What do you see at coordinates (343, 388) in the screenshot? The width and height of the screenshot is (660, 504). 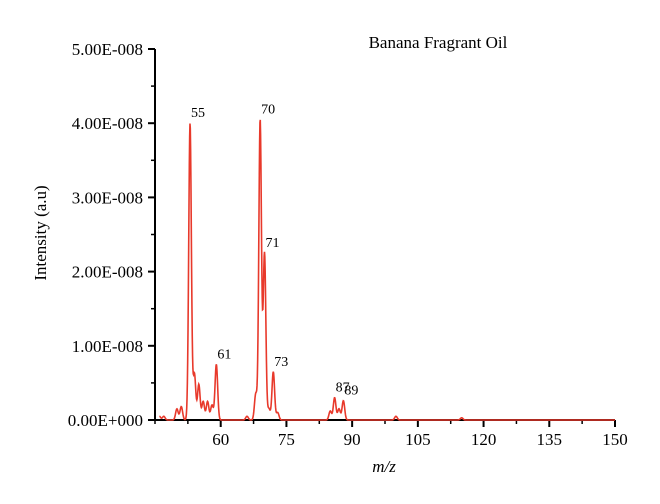 I see `peak-label: 87` at bounding box center [343, 388].